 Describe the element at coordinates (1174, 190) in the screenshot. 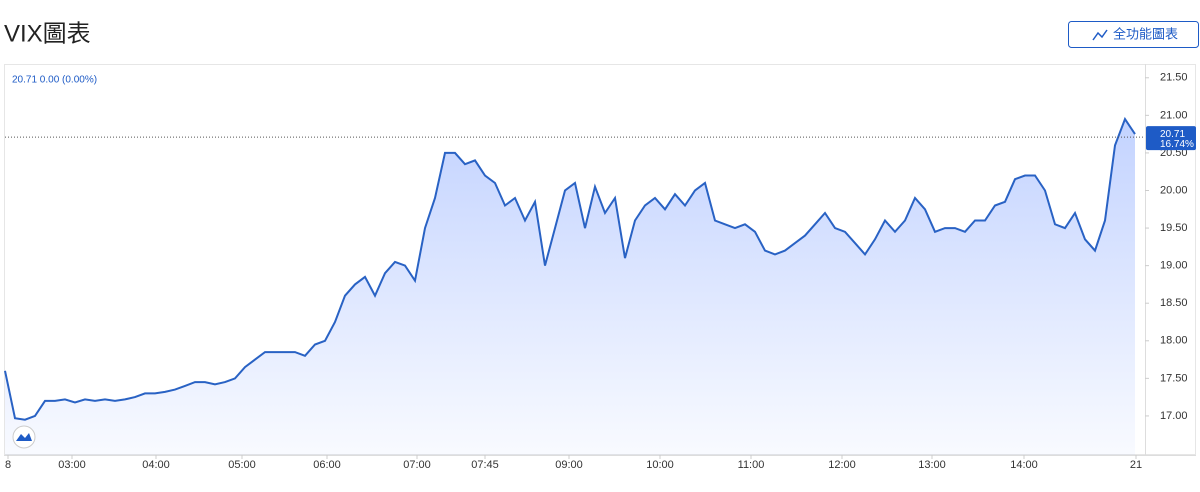

I see `y-tick-label: 20.00` at that location.